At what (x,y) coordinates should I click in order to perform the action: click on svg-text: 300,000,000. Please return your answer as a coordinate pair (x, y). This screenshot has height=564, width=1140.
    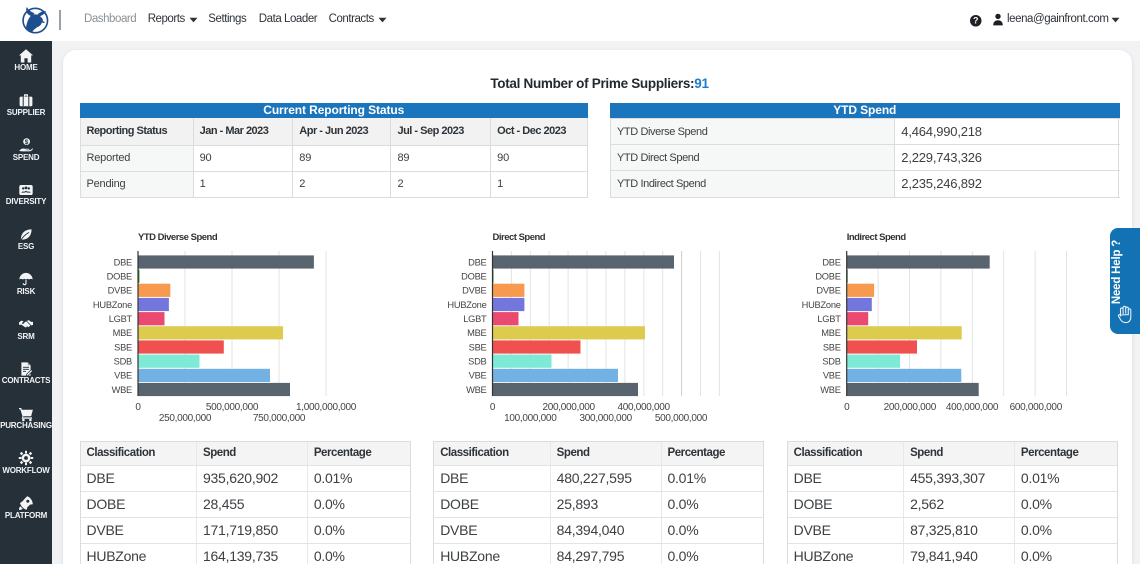
    Looking at the image, I should click on (606, 418).